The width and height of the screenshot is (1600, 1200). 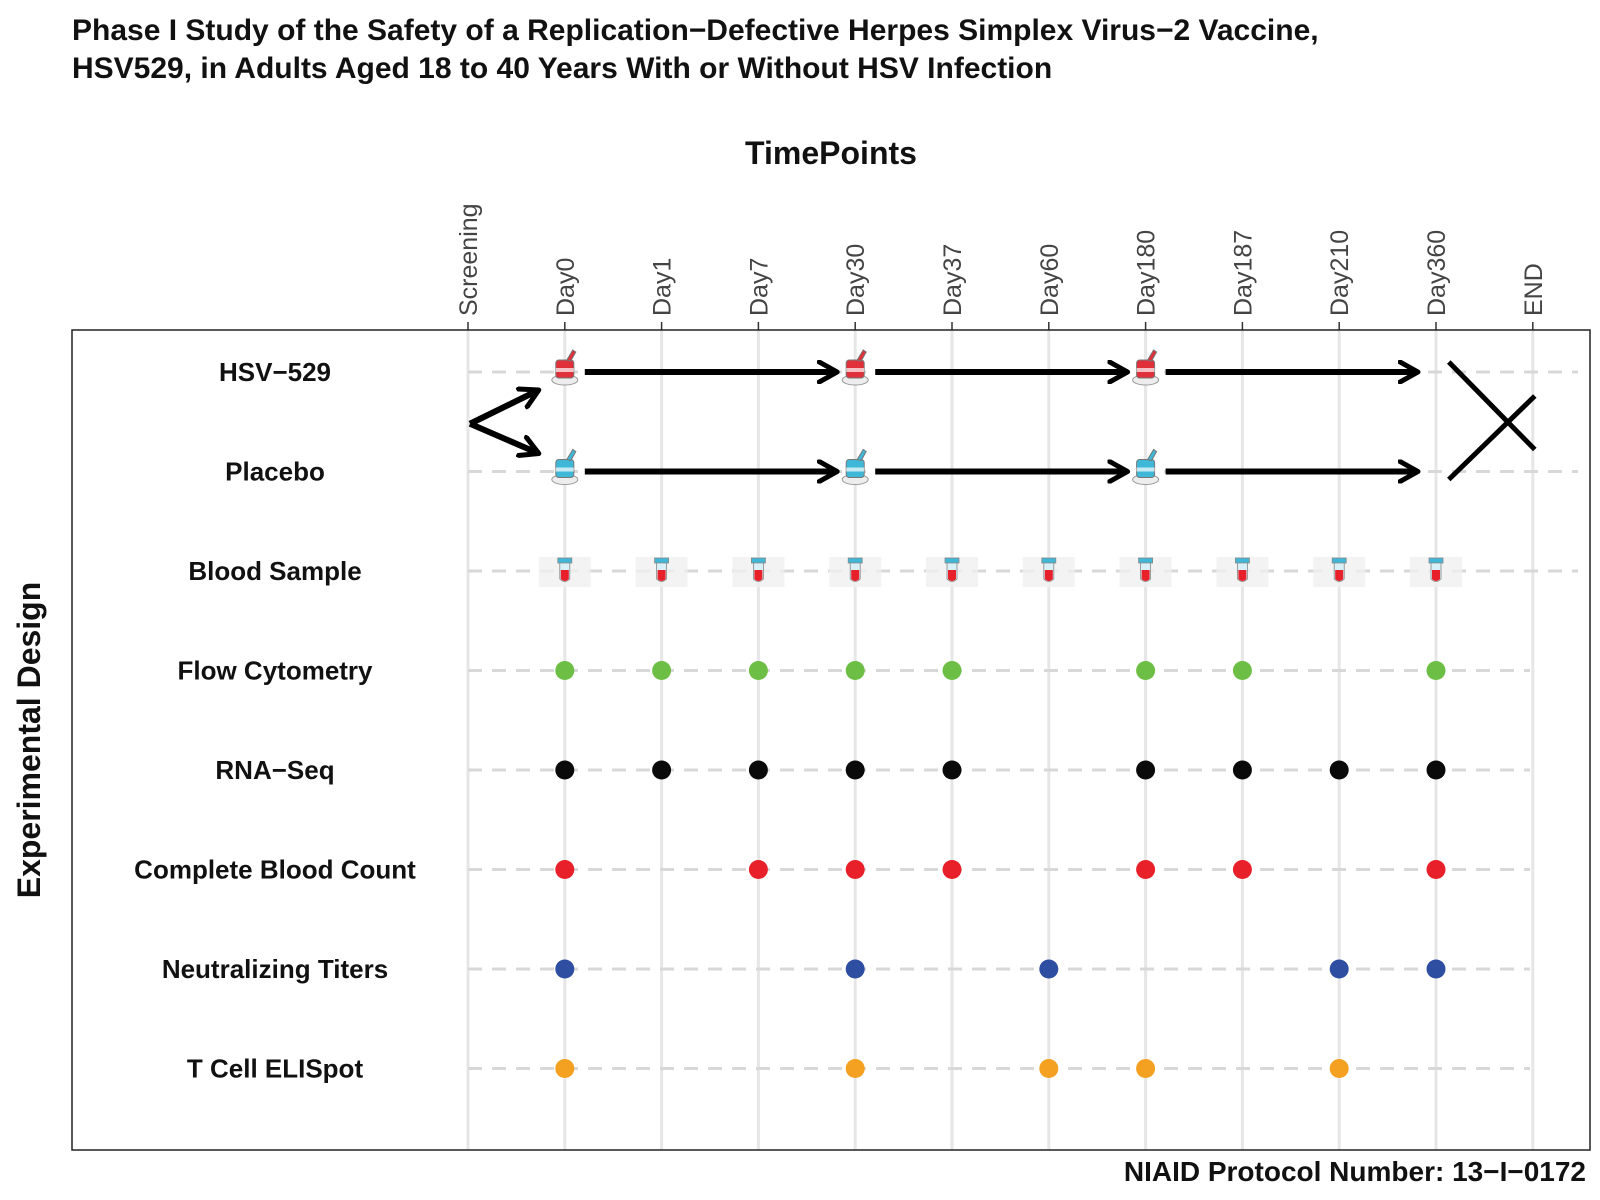 I want to click on vaccine-icon-day180, so click(x=1146, y=367).